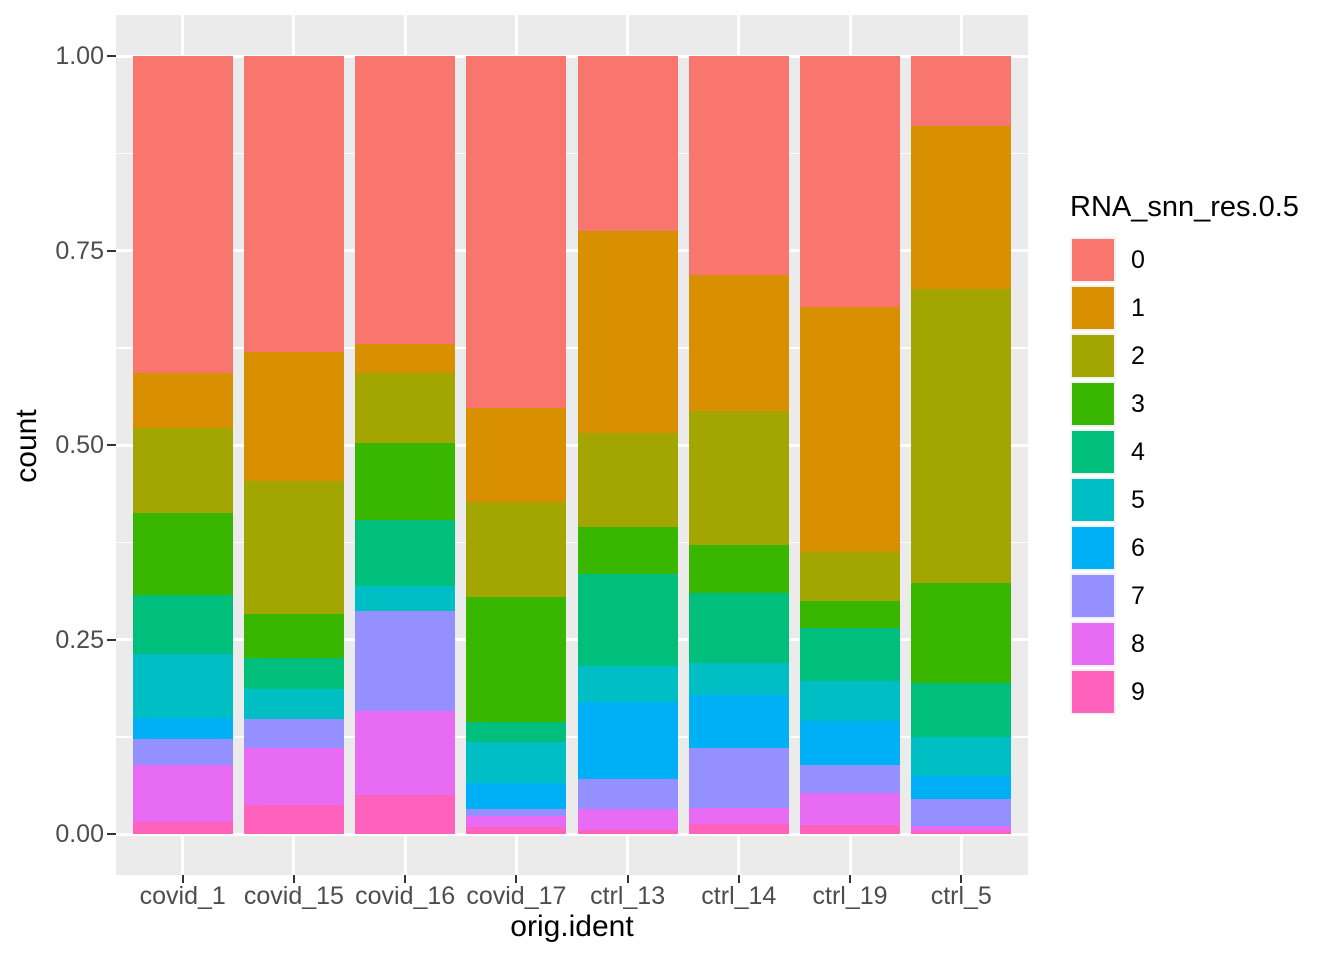 Image resolution: width=1344 pixels, height=960 pixels. What do you see at coordinates (1184, 644) in the screenshot?
I see `legend-entry-8: 8` at bounding box center [1184, 644].